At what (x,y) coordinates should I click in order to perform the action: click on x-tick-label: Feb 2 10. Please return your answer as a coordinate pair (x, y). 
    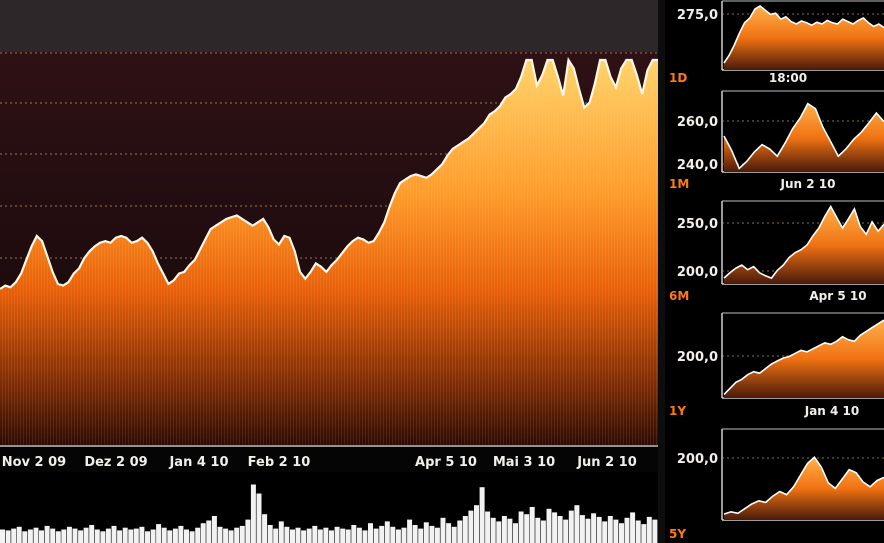
    Looking at the image, I should click on (279, 462).